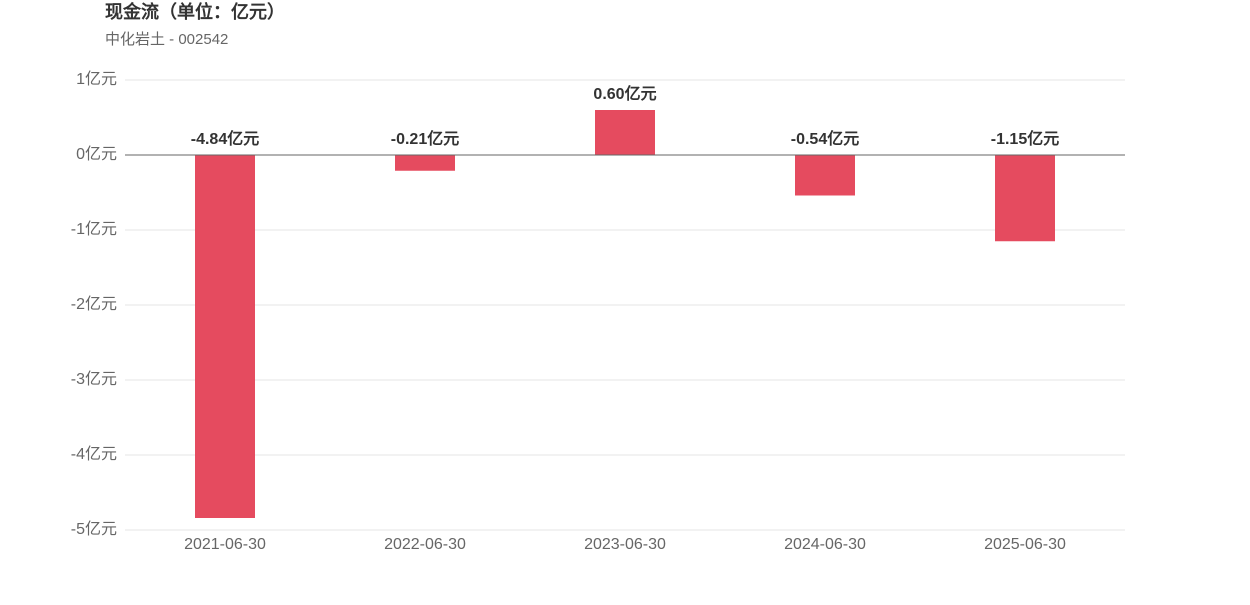 Image resolution: width=1250 pixels, height=605 pixels. I want to click on y-tick-label: -5亿元, so click(94, 529).